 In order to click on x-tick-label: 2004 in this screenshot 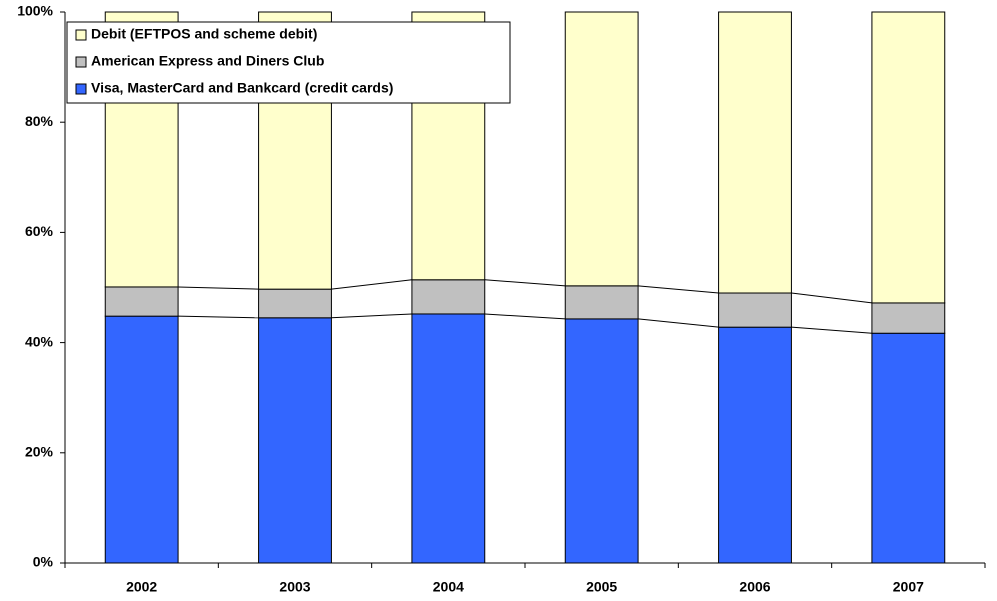, I will do `click(448, 587)`.